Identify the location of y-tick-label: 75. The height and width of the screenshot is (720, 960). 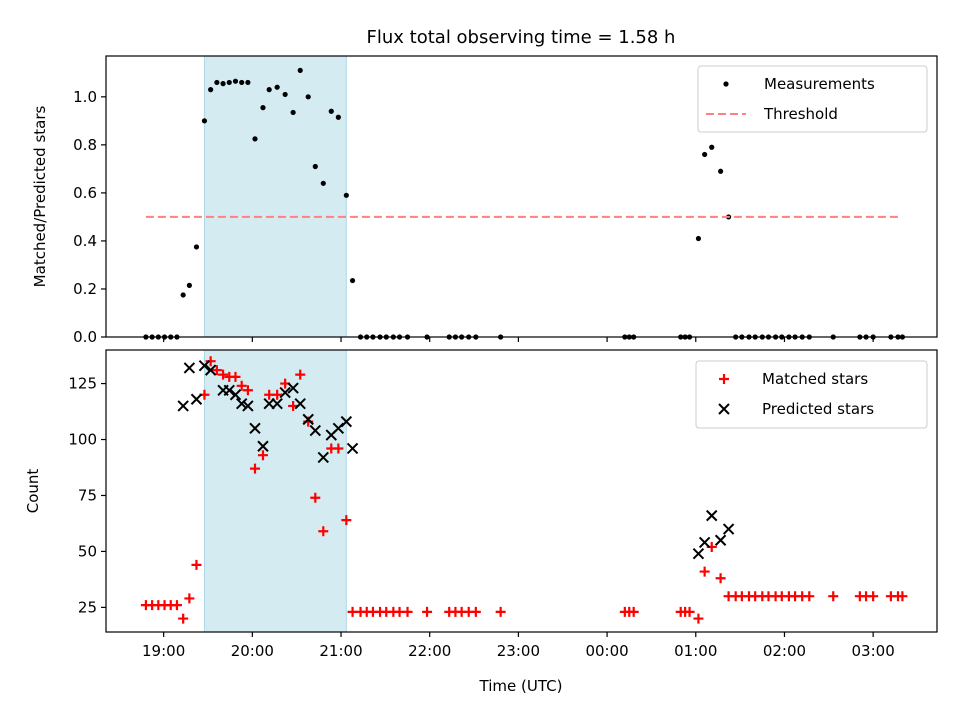
(87, 495).